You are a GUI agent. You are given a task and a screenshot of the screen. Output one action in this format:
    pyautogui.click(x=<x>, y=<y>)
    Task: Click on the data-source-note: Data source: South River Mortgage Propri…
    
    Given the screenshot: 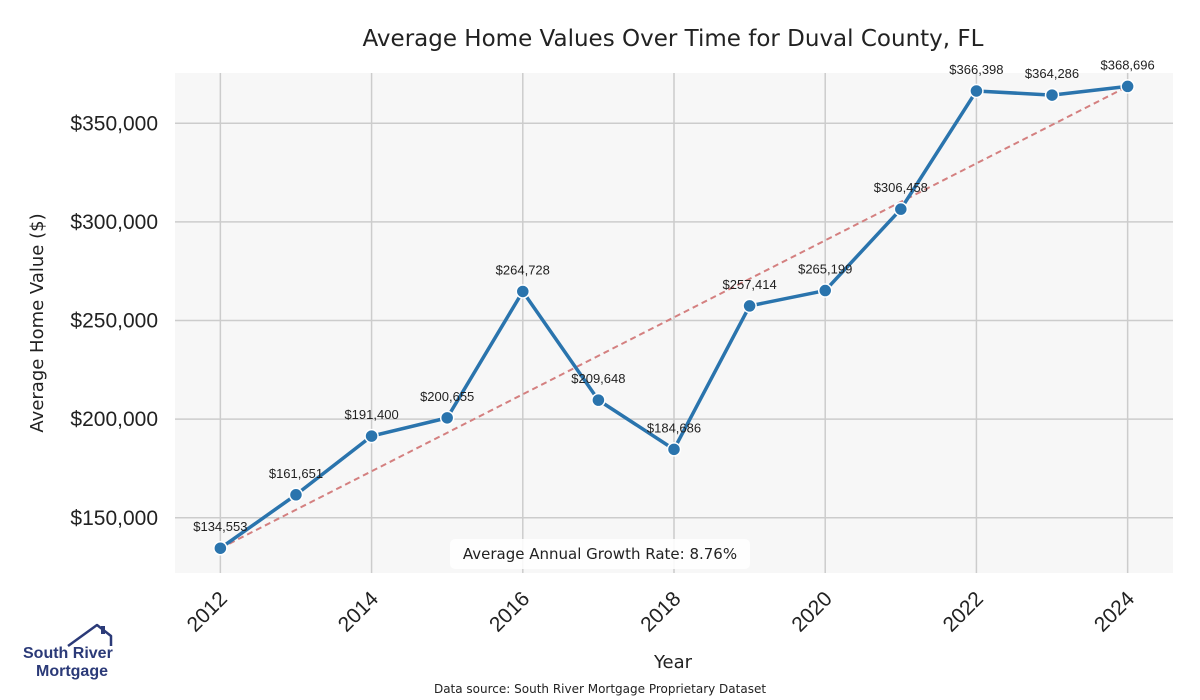 What is the action you would take?
    pyautogui.click(x=600, y=689)
    